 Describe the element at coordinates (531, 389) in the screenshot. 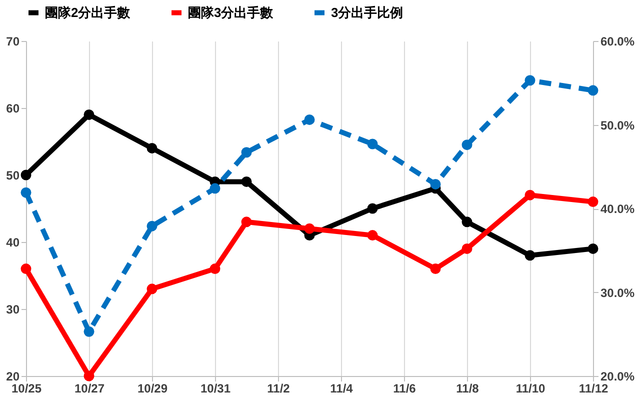

I see `x-tick-label: 11/10` at that location.